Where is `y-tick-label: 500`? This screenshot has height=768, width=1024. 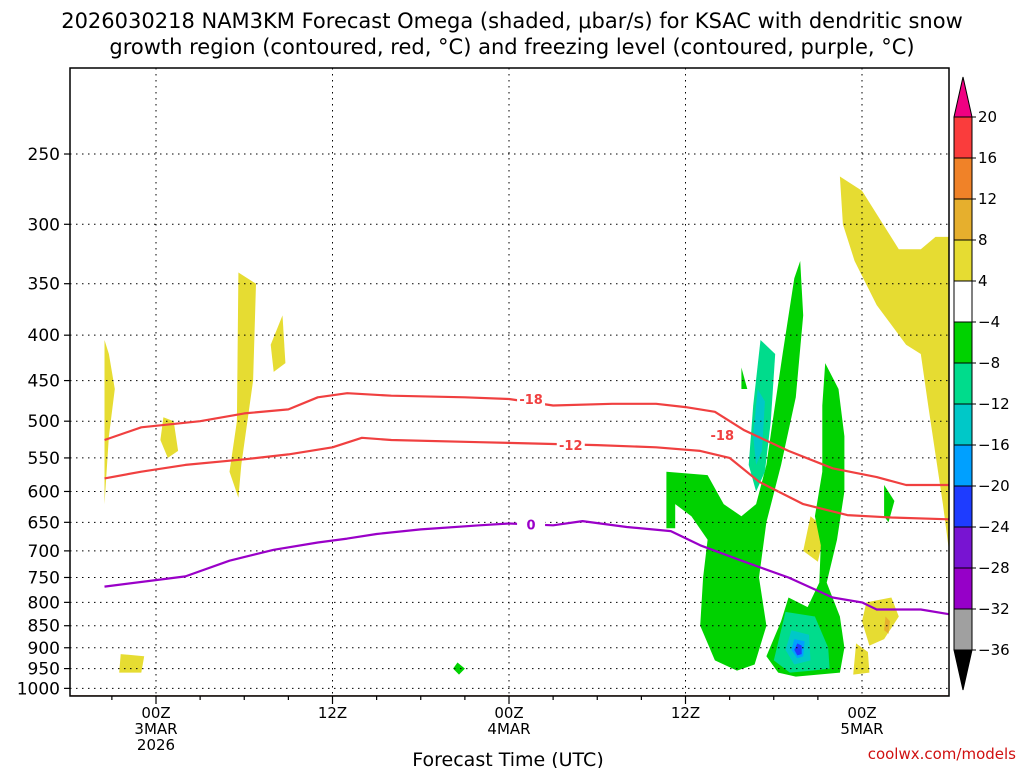 y-tick-label: 500 is located at coordinates (44, 422).